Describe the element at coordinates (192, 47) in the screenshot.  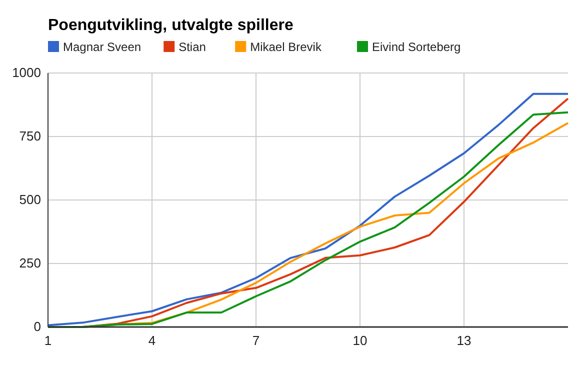
I see `legend-label: Stian` at that location.